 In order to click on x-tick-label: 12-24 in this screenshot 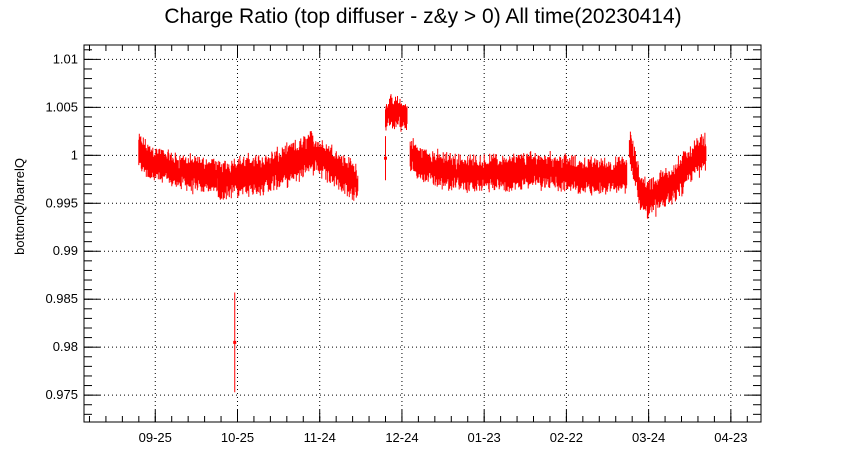, I will do `click(401, 437)`.